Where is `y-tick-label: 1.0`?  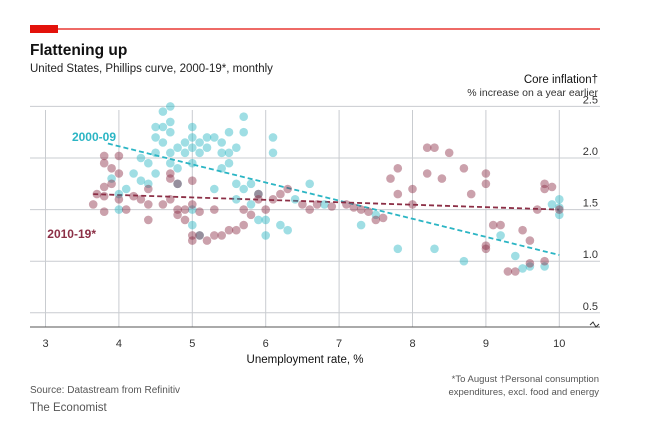 y-tick-label: 1.0 is located at coordinates (590, 255).